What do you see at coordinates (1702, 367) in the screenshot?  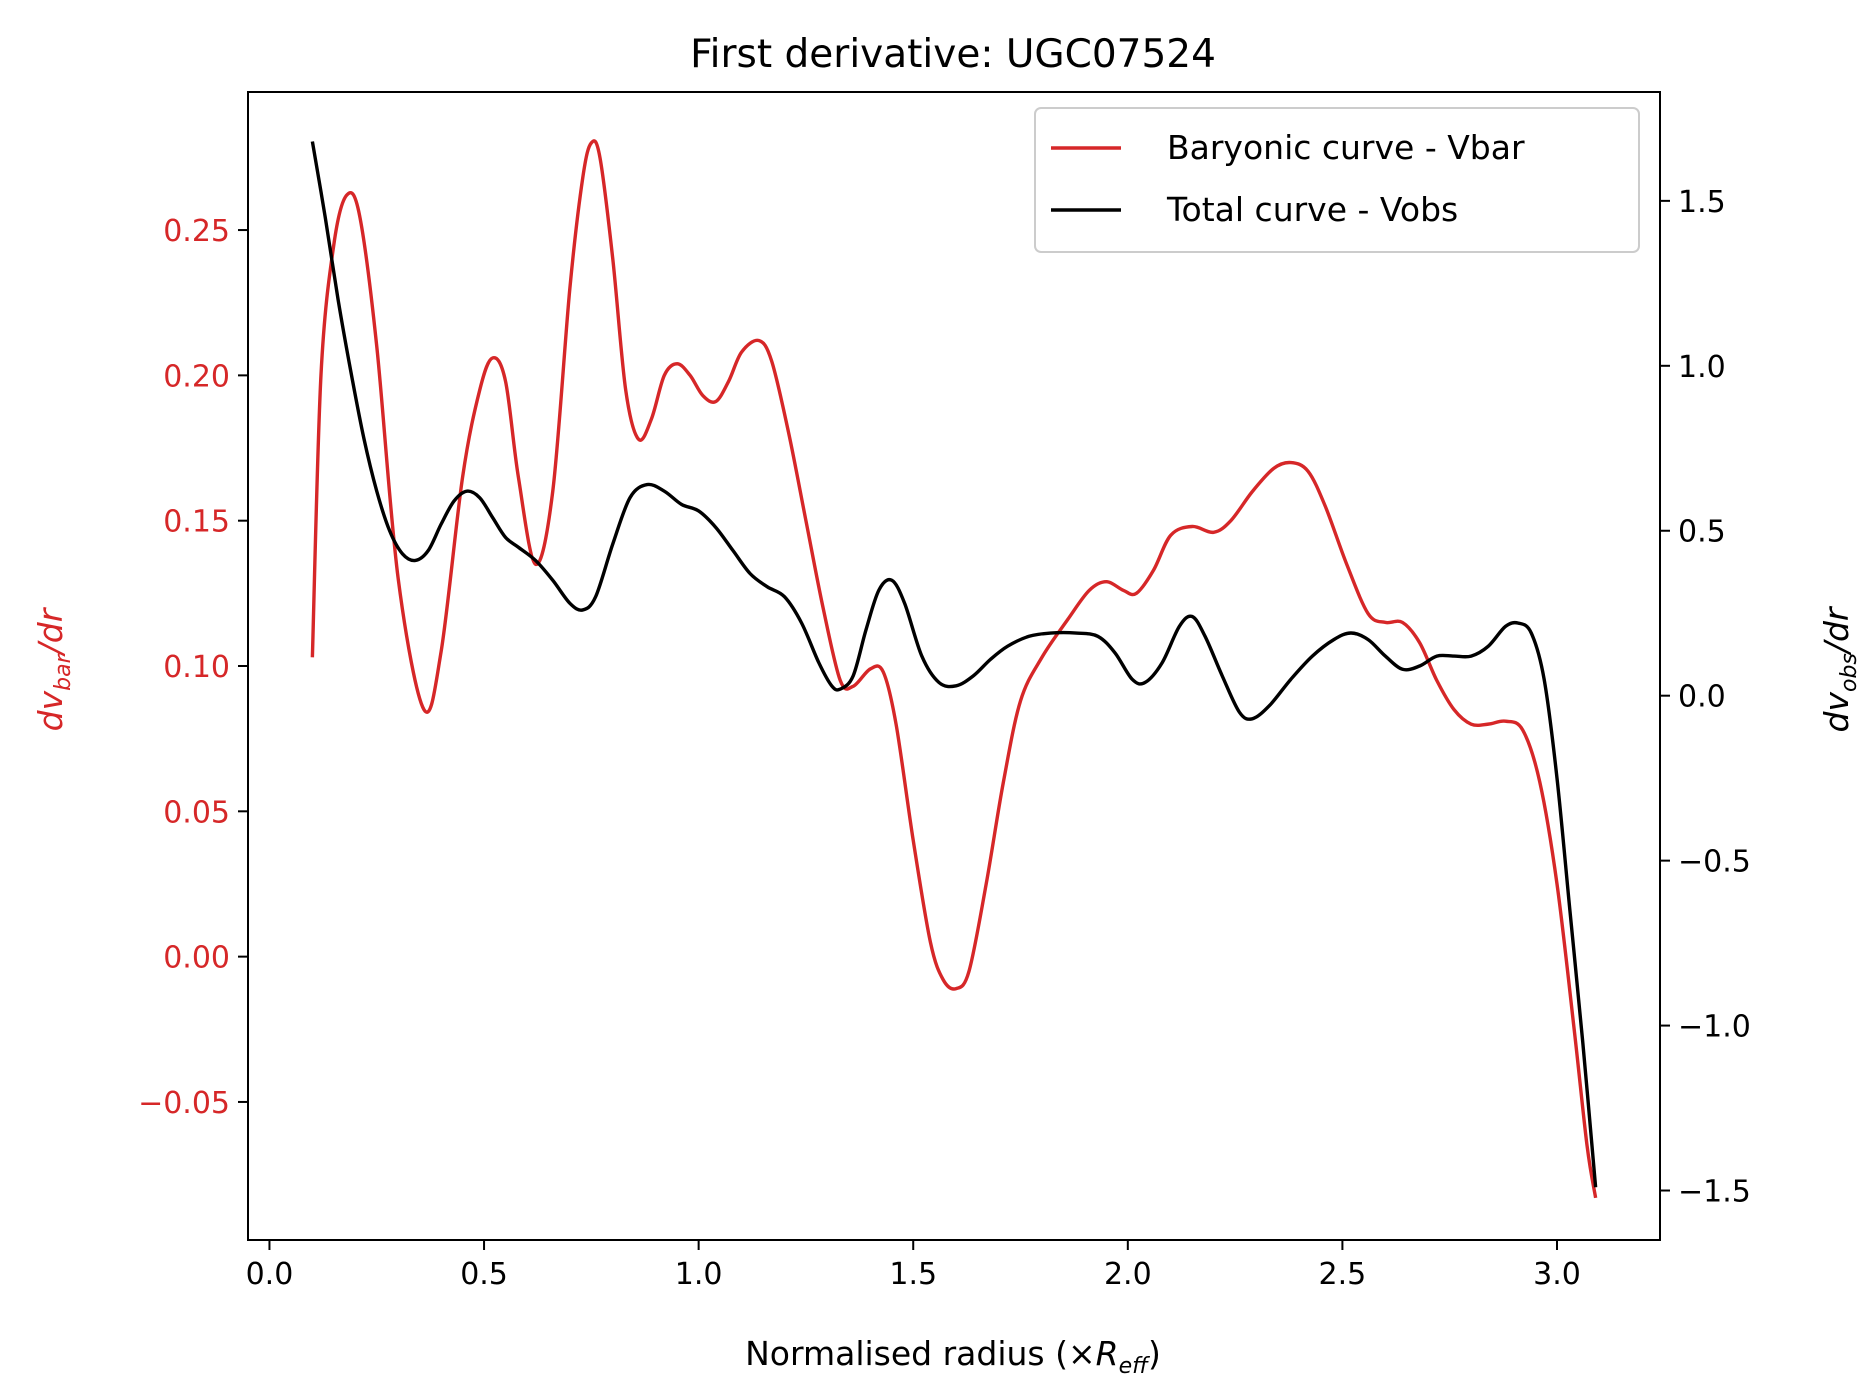 I see `y-right-tick-label: 1.0` at bounding box center [1702, 367].